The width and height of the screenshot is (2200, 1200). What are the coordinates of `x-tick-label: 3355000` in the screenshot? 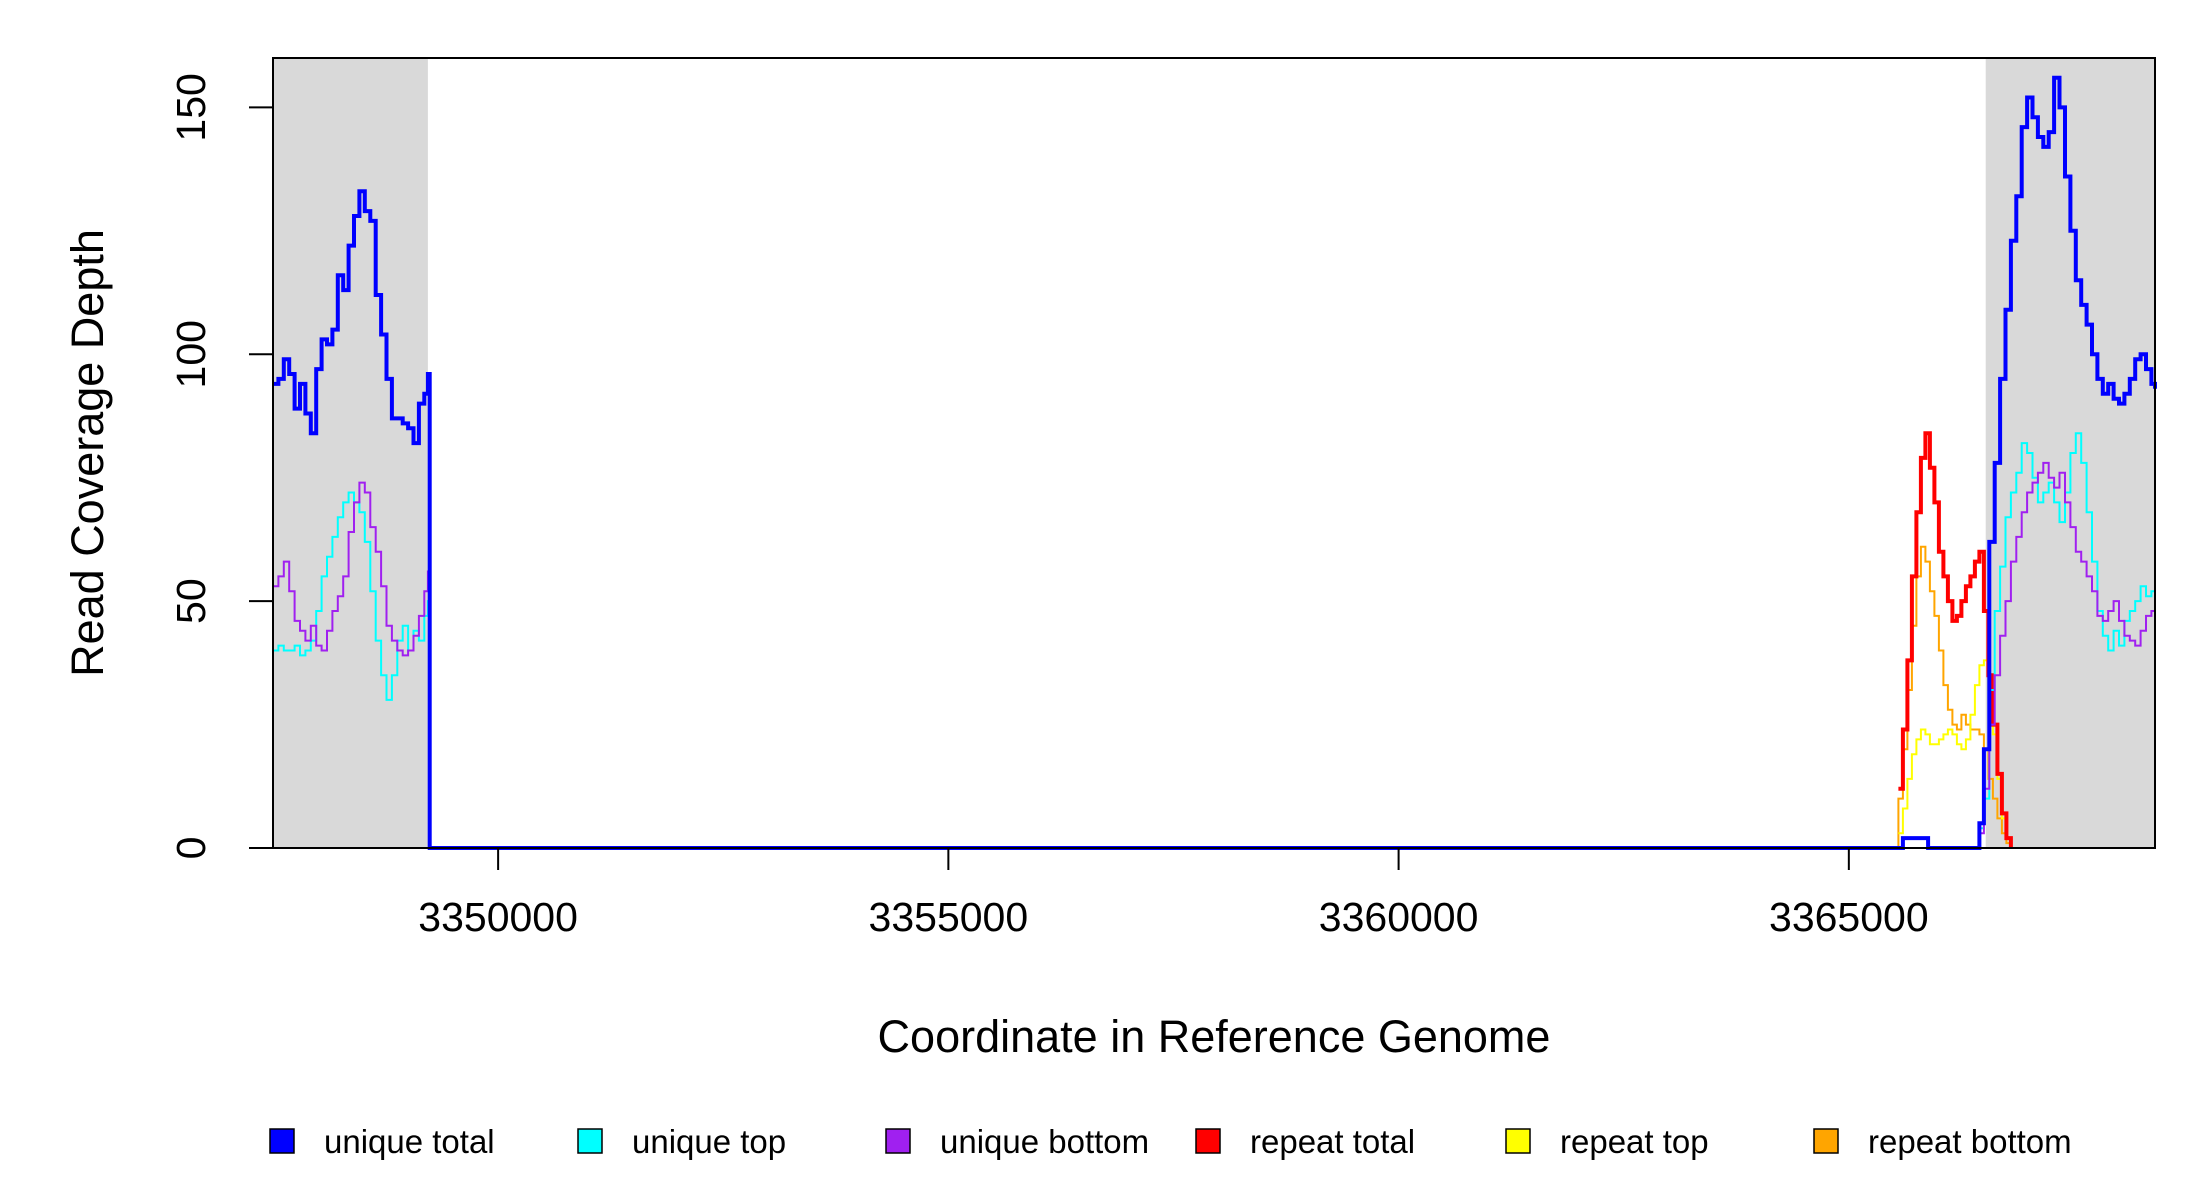 It's located at (949, 917).